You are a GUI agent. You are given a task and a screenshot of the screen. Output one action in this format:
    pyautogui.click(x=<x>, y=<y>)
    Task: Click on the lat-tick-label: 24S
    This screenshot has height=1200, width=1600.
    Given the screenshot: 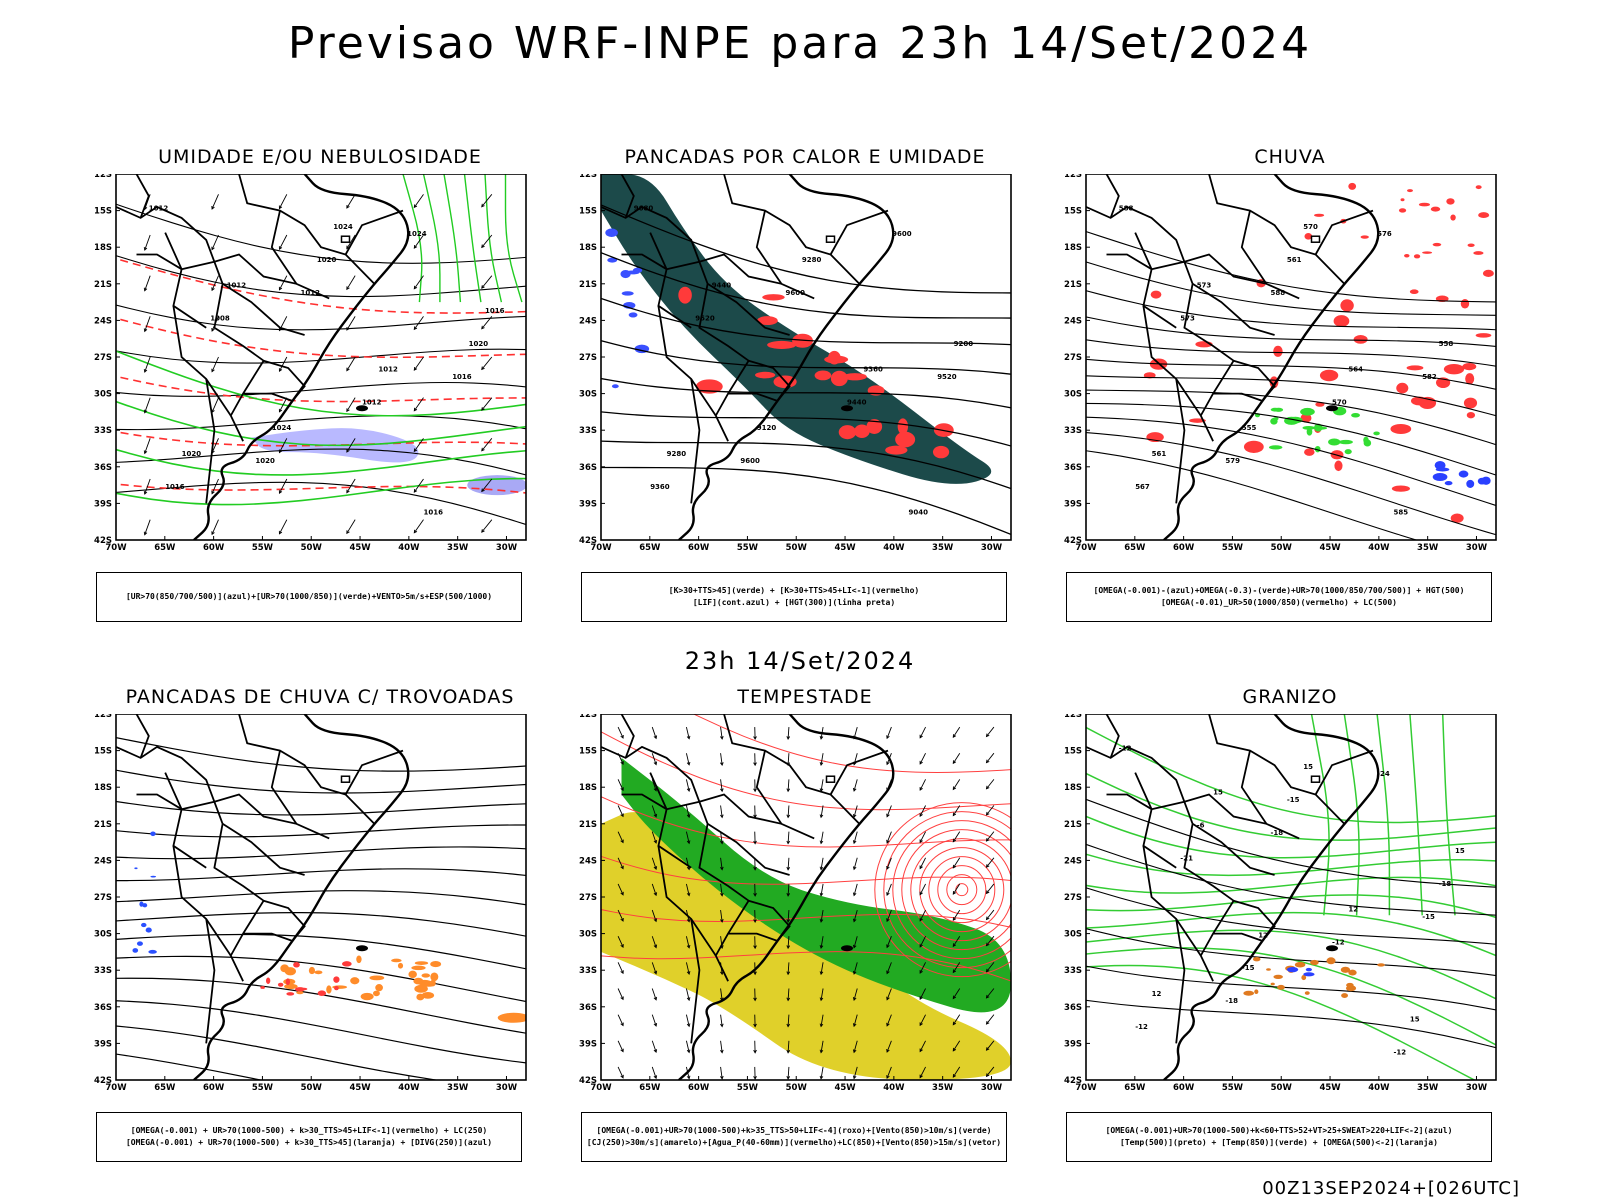 What is the action you would take?
    pyautogui.click(x=1073, y=861)
    